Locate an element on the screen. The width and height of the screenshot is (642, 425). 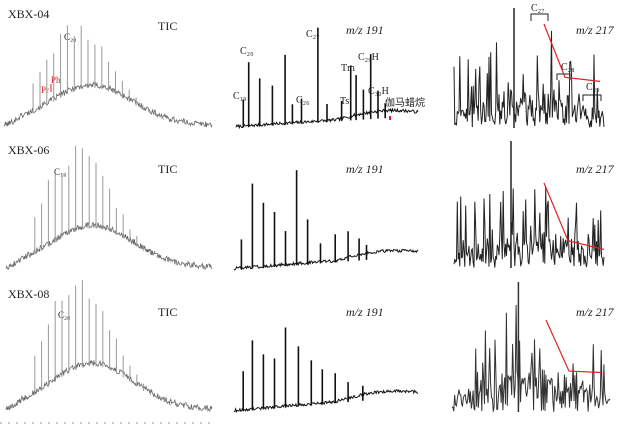
mz217-peak-c29: C₂₉ is located at coordinates (593, 87).